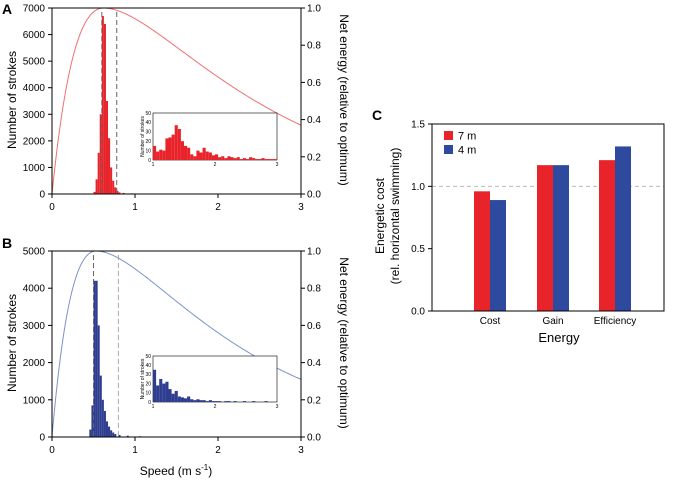 The image size is (680, 481). Describe the element at coordinates (377, 115) in the screenshot. I see `panel-c-label: C` at that location.